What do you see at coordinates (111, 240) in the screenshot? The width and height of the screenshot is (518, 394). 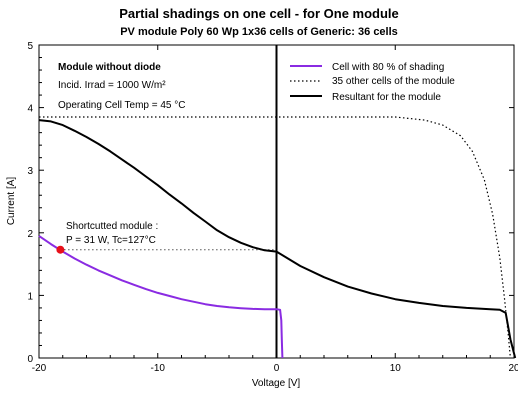 I see `annotation-shortcut-values: P = 31 W, Tc=127°C` at bounding box center [111, 240].